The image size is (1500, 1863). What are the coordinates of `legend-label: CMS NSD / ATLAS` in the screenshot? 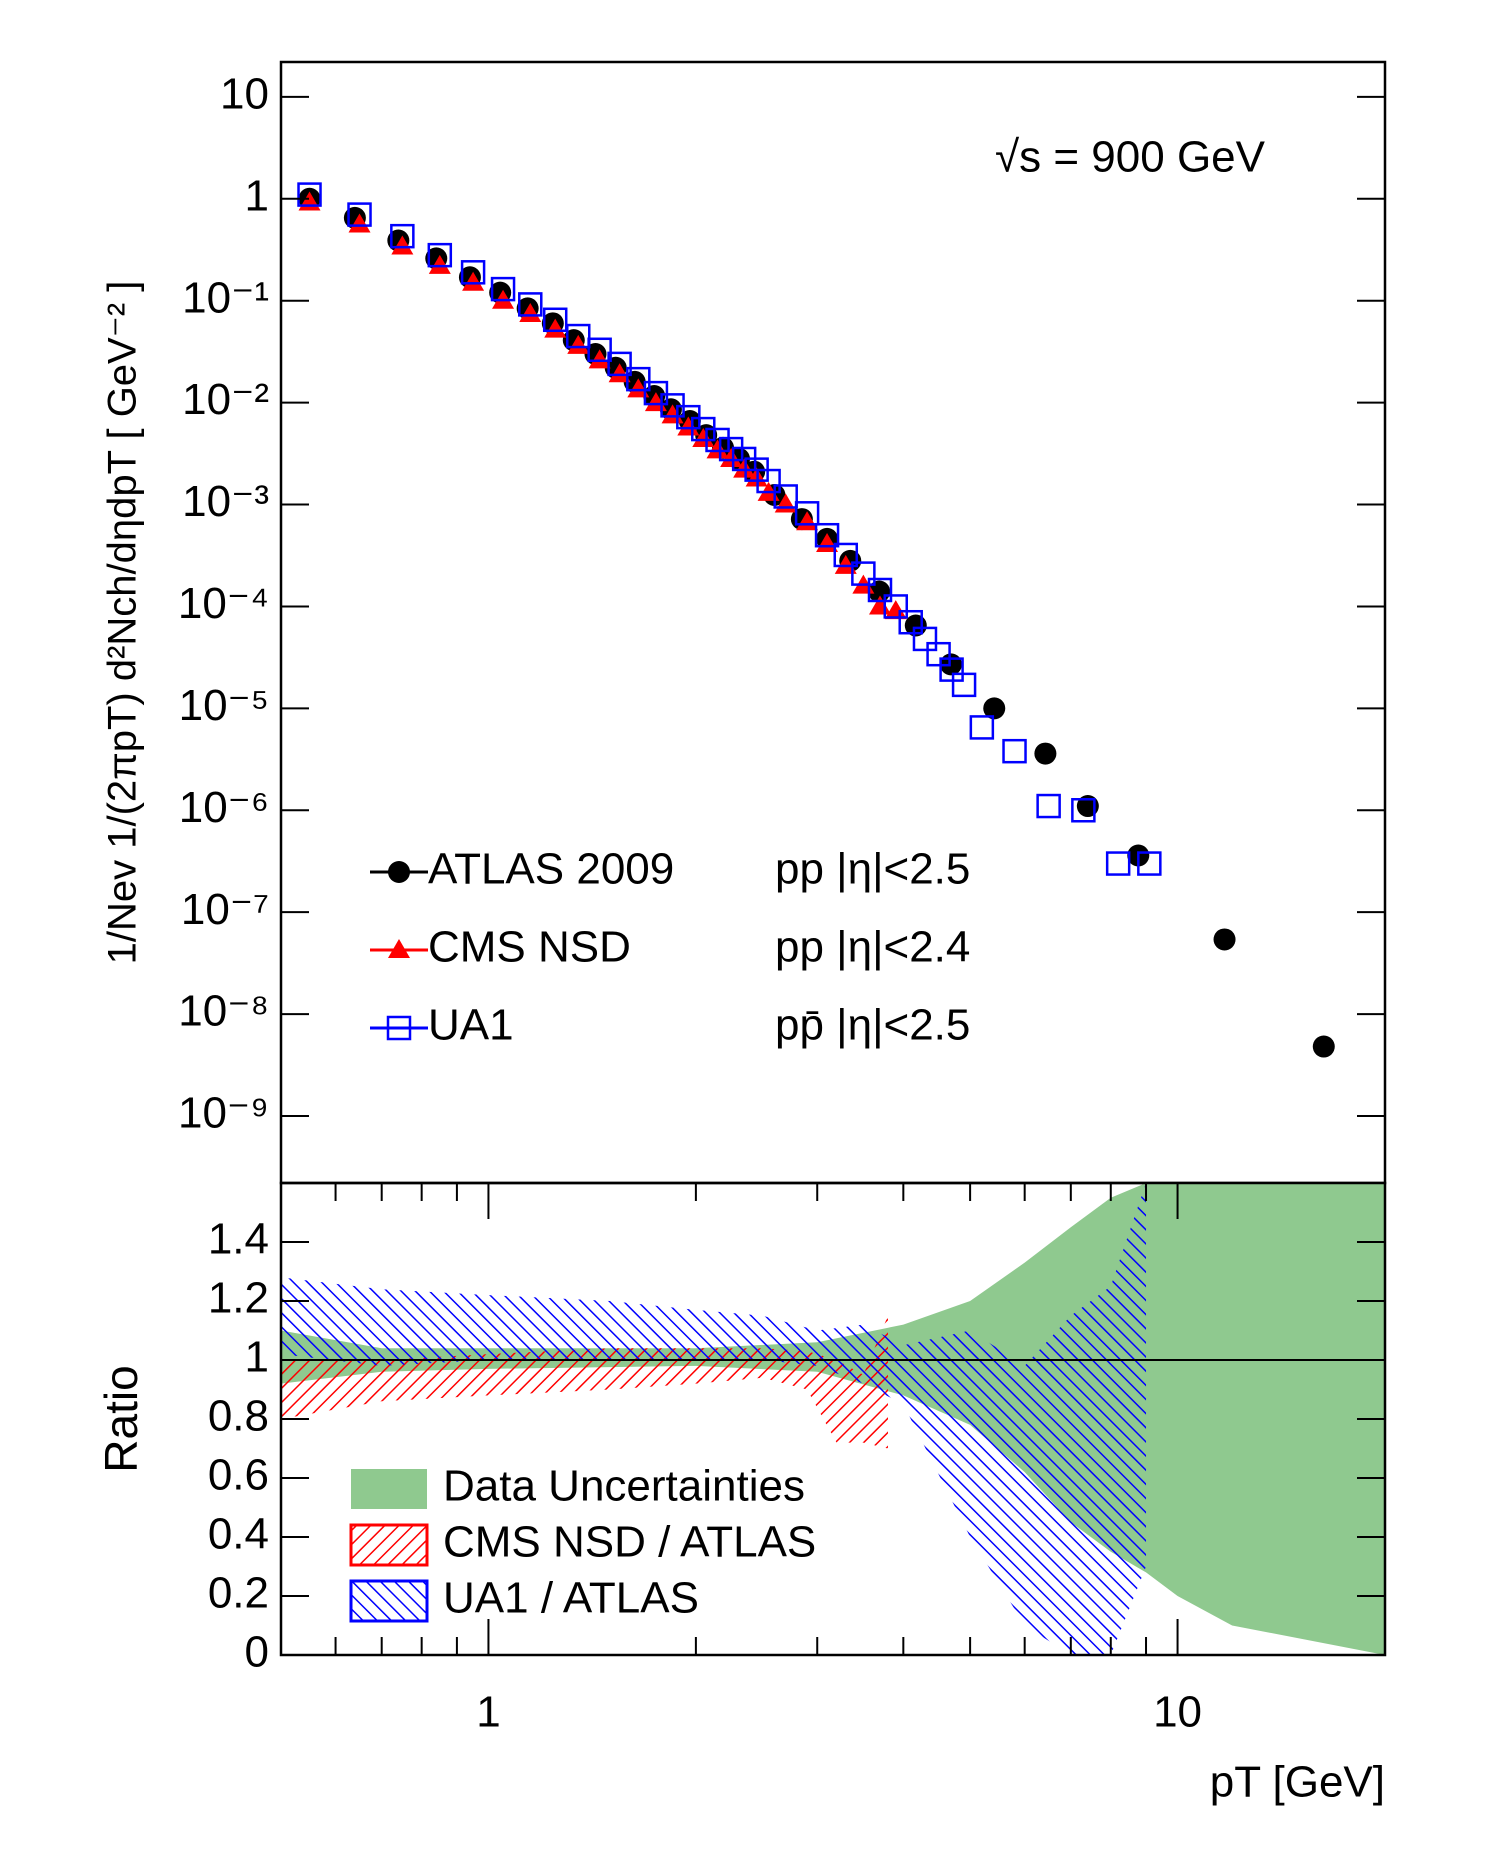 It's located at (629, 1542).